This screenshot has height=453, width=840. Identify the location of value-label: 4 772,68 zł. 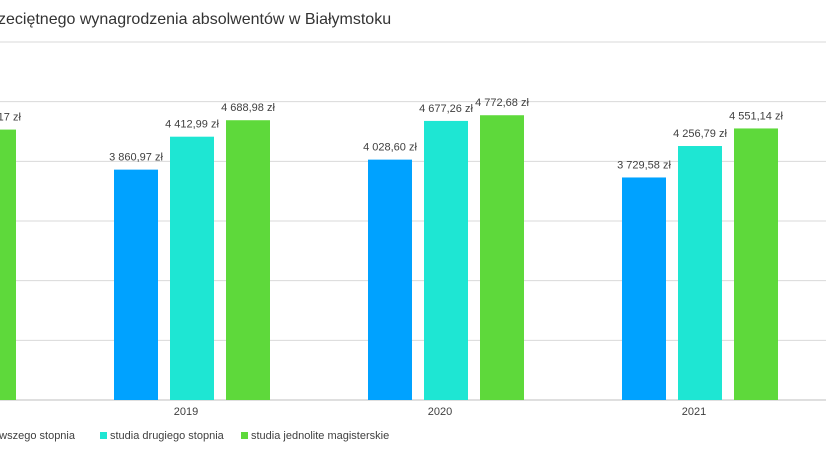
(502, 103).